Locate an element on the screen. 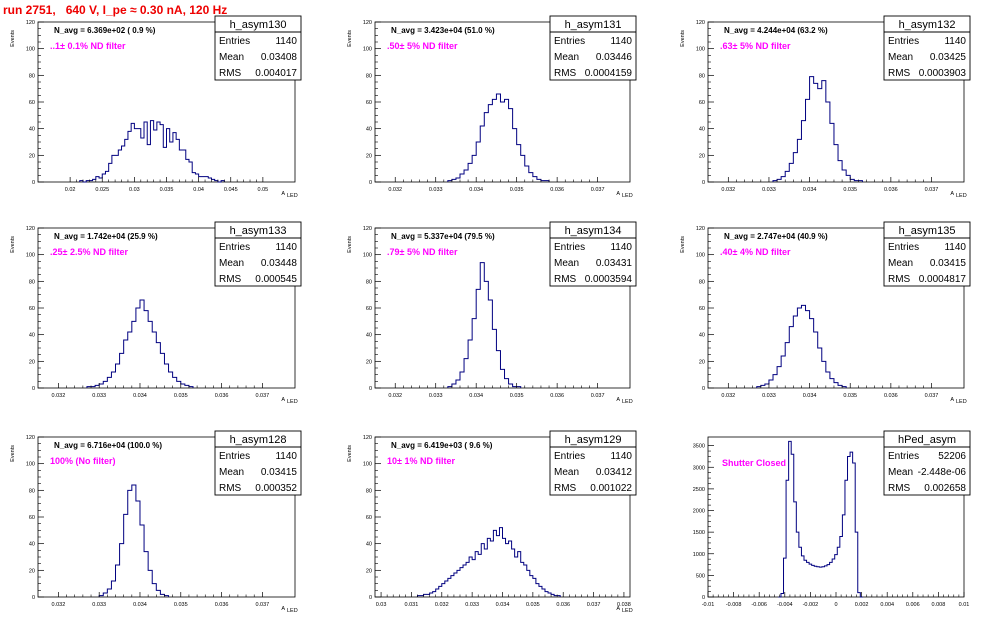  x-tick-label: 0.006 is located at coordinates (913, 605).